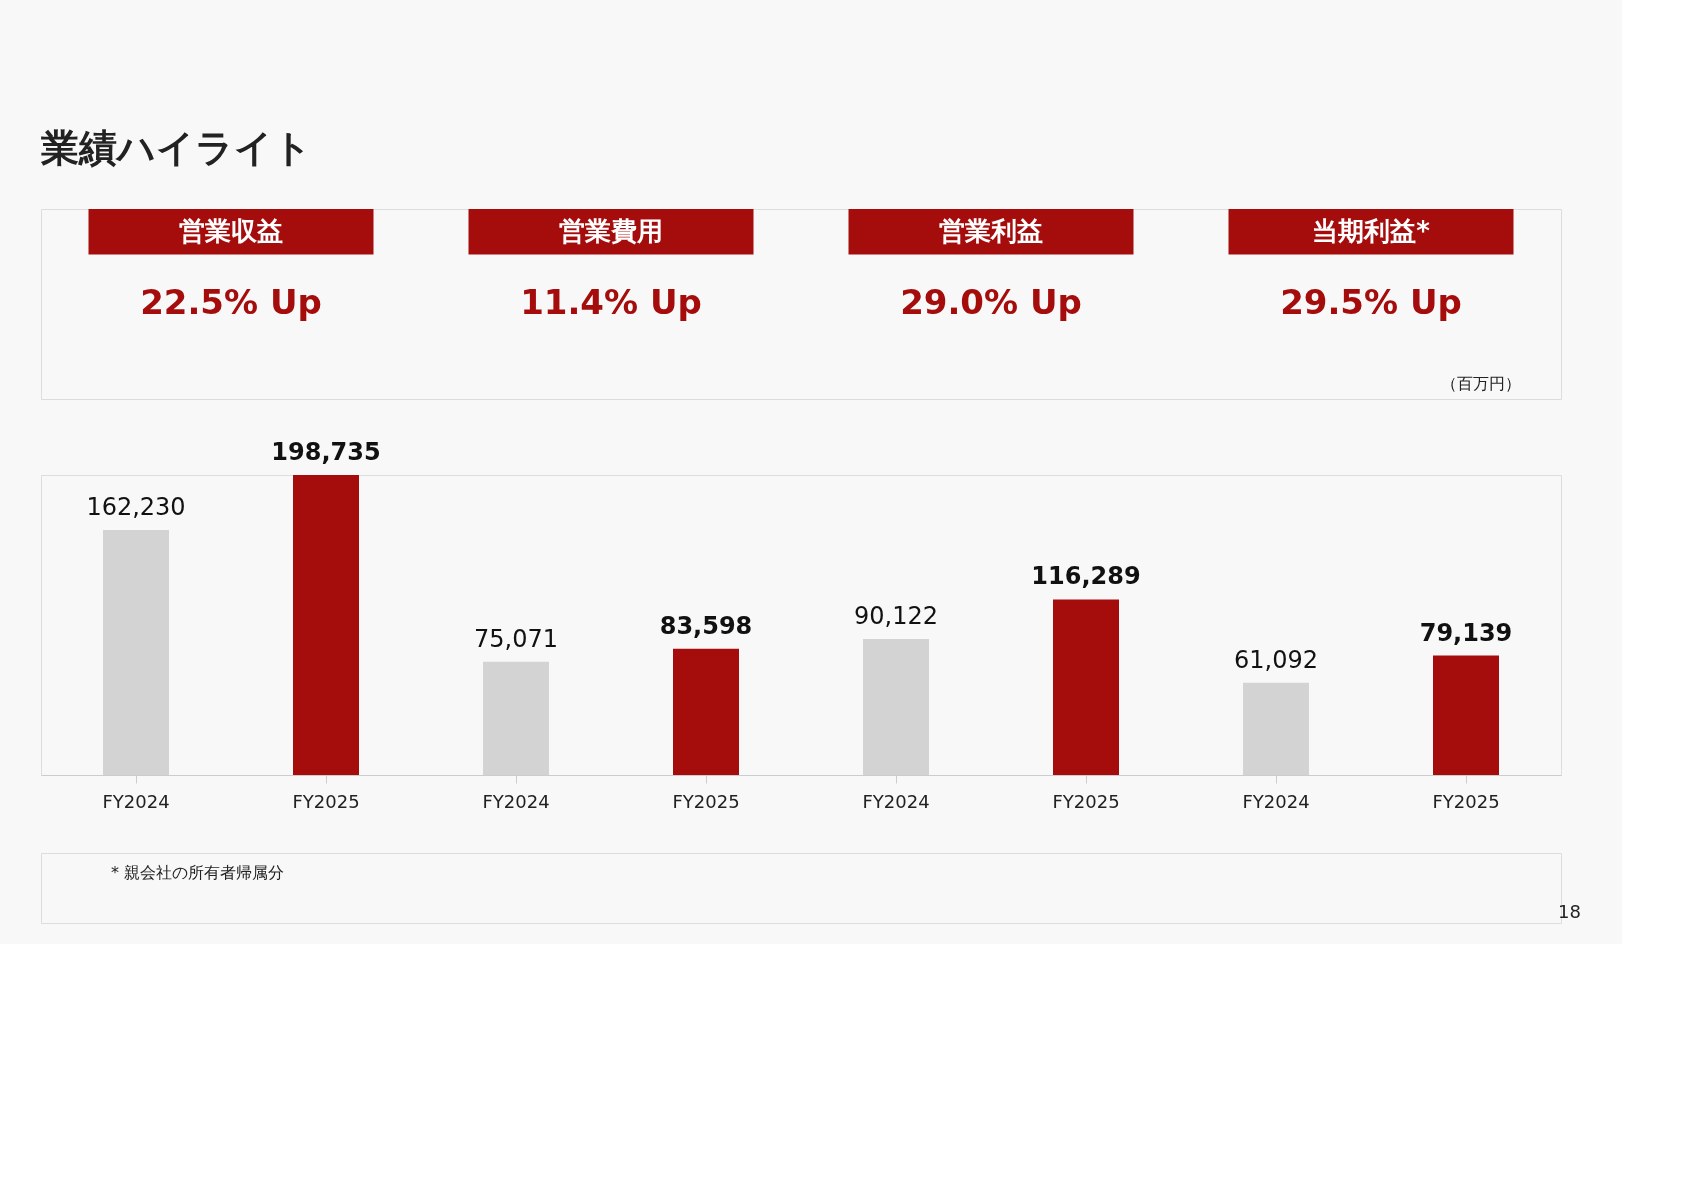 The image size is (1683, 1190). I want to click on text: 営業費用, so click(611, 230).